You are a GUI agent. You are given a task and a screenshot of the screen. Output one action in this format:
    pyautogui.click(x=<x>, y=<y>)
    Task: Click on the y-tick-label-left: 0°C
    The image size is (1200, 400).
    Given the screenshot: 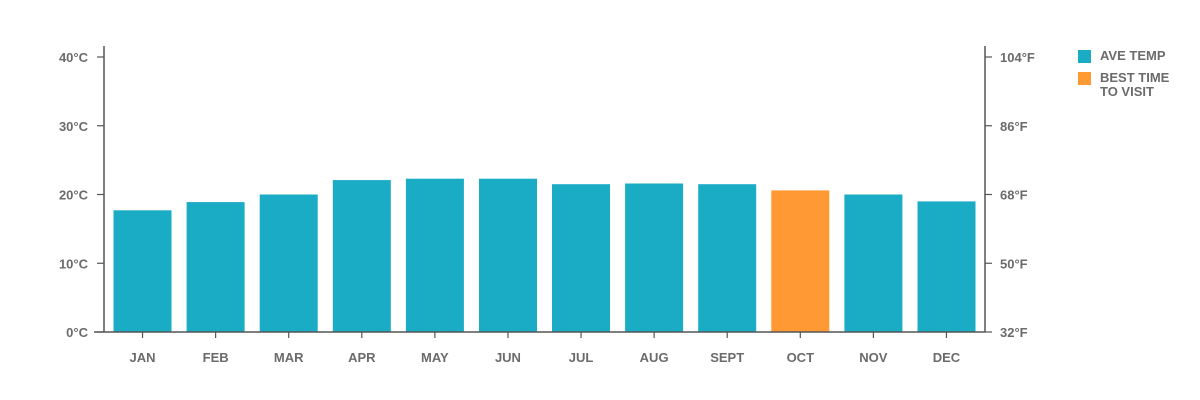 What is the action you would take?
    pyautogui.click(x=77, y=332)
    